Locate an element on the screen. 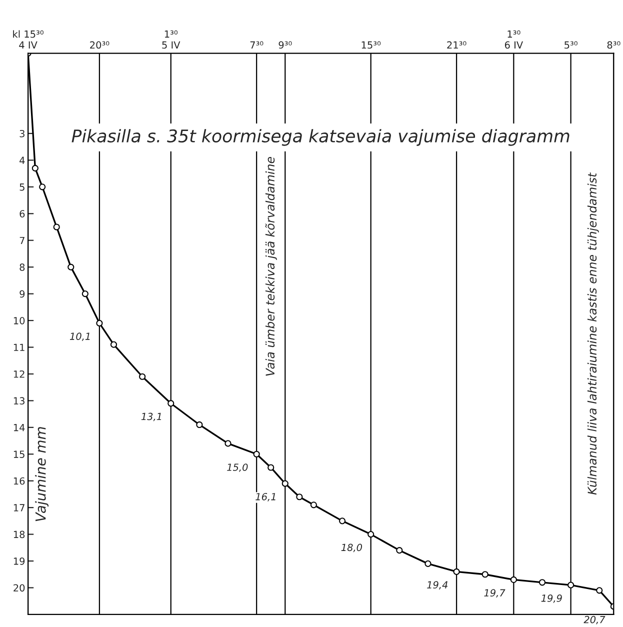  y-tick-label: 11 is located at coordinates (19, 347).